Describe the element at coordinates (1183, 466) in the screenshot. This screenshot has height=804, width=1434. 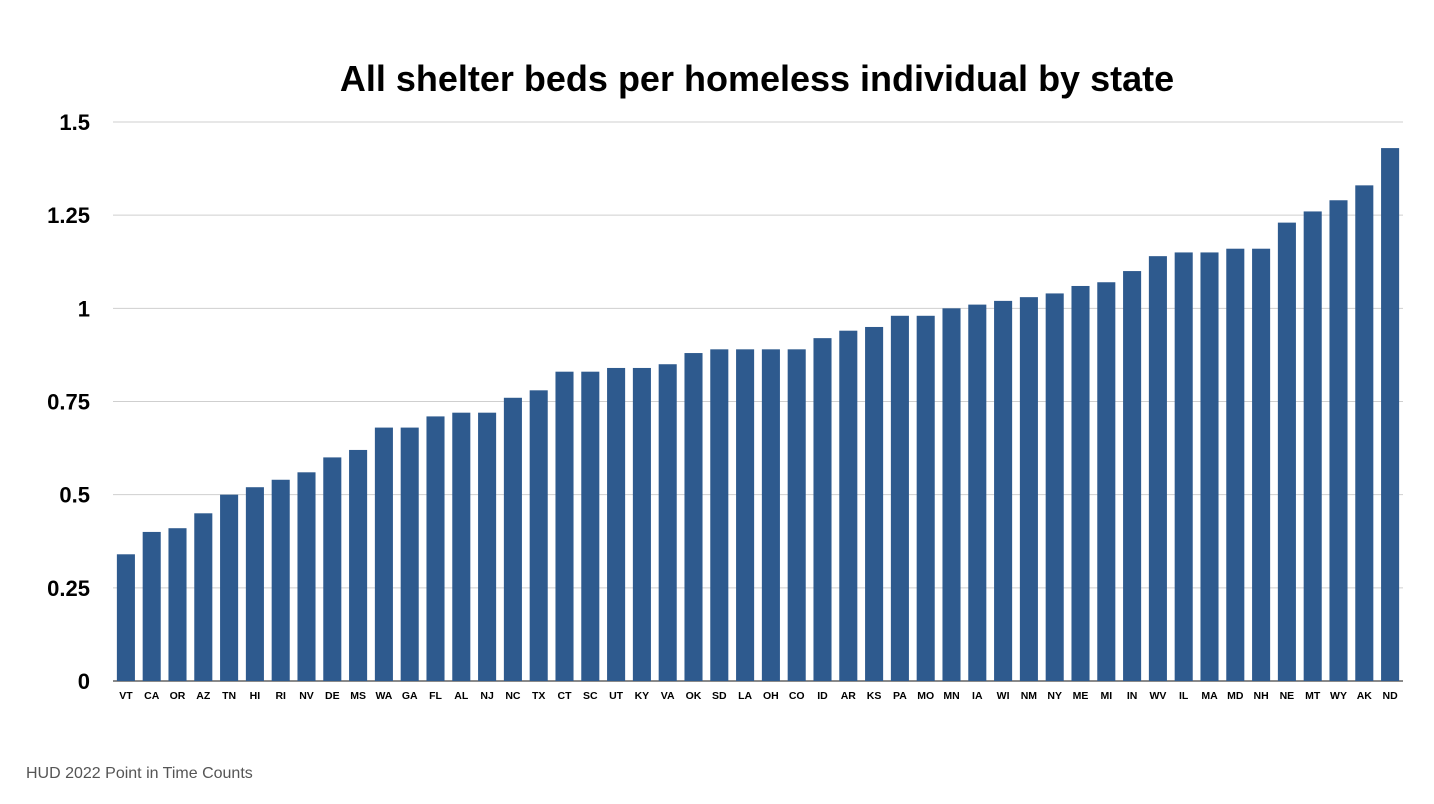
I see `bar-il` at that location.